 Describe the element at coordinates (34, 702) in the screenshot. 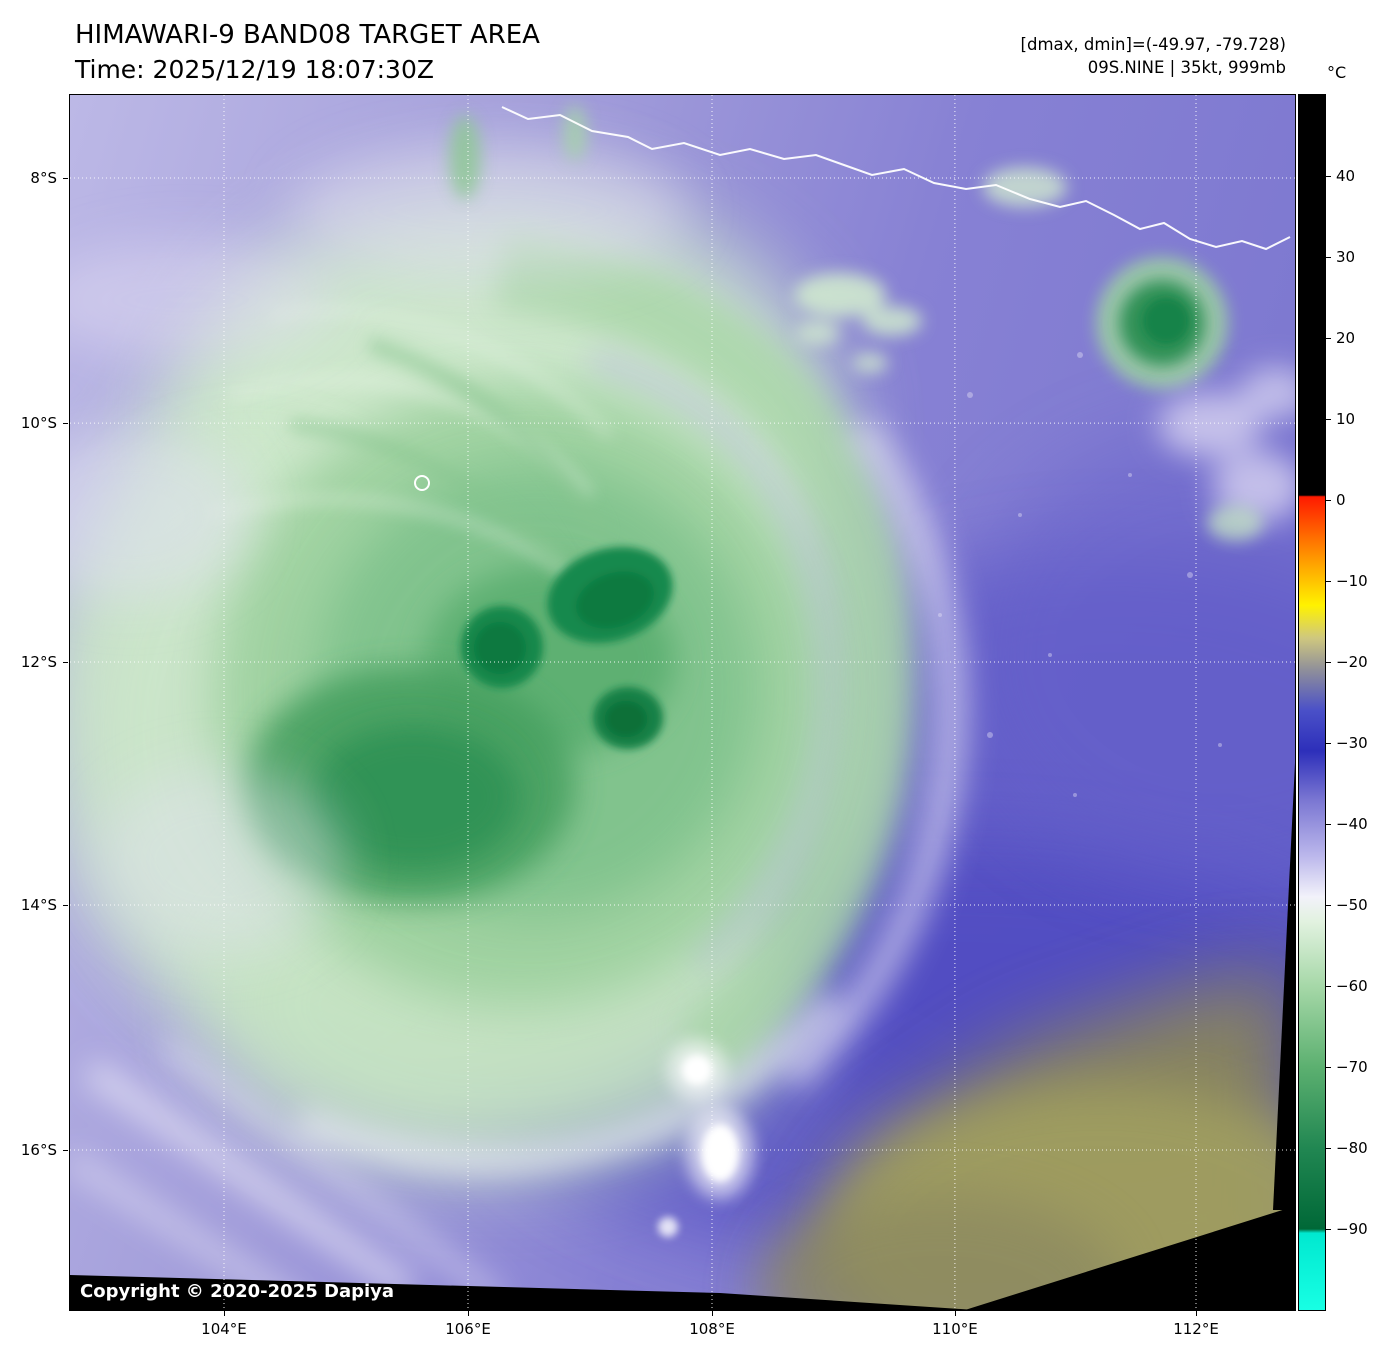

I see `lat-axis: 8°S 10°S 12°S 14°S 16°S` at that location.